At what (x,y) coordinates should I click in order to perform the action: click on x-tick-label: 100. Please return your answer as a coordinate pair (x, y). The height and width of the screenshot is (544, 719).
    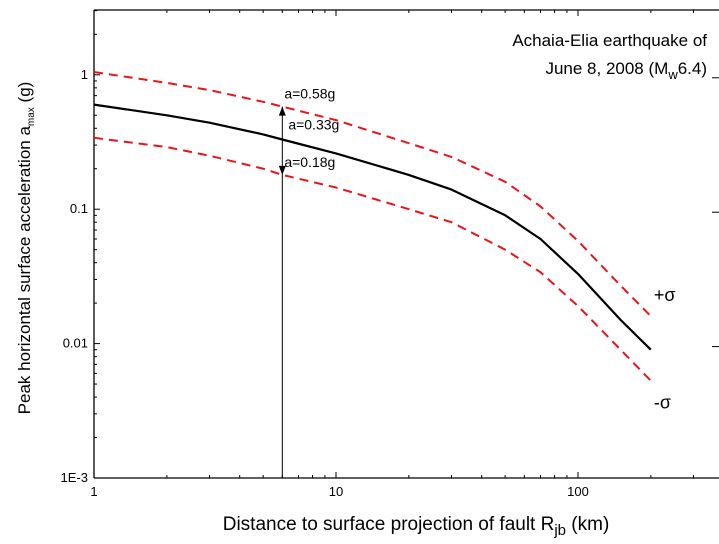
    Looking at the image, I should click on (578, 491).